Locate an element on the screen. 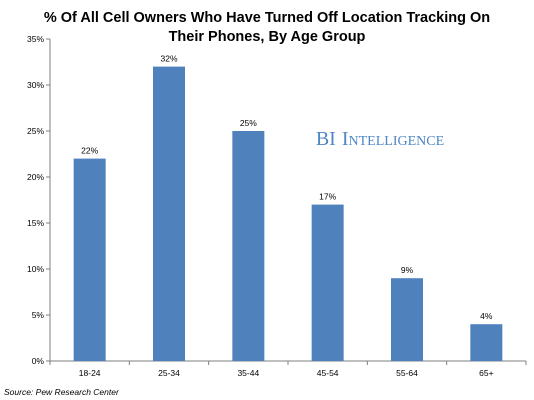 The width and height of the screenshot is (534, 400). x-tick-label: 55-64 is located at coordinates (407, 373).